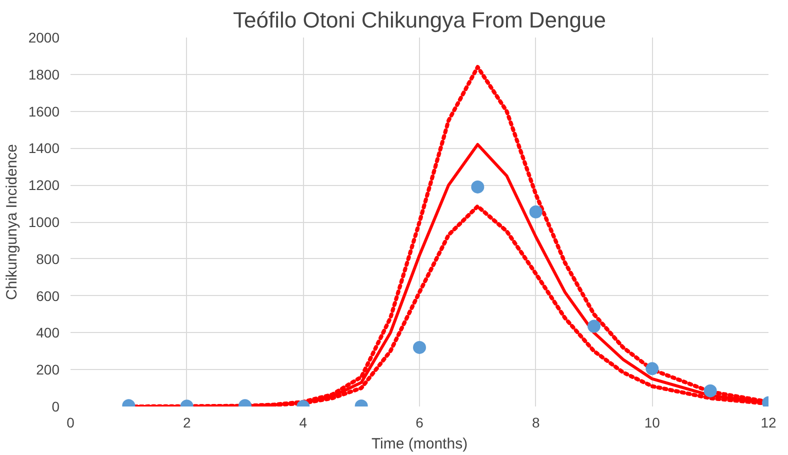 This screenshot has width=788, height=455. I want to click on y-tick-label: 1600, so click(44, 111).